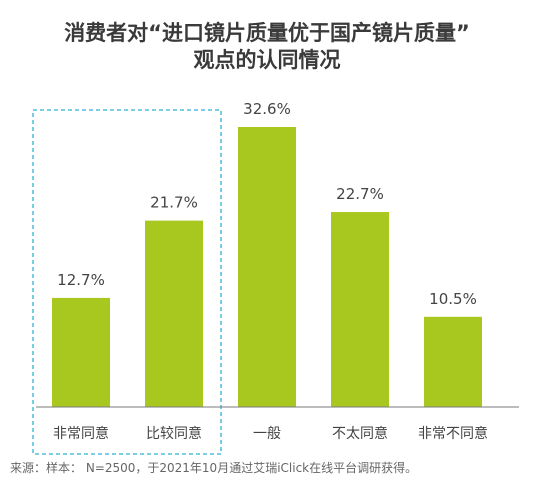 This screenshot has height=482, width=534. I want to click on value-label-3: 32.6%, so click(267, 109).